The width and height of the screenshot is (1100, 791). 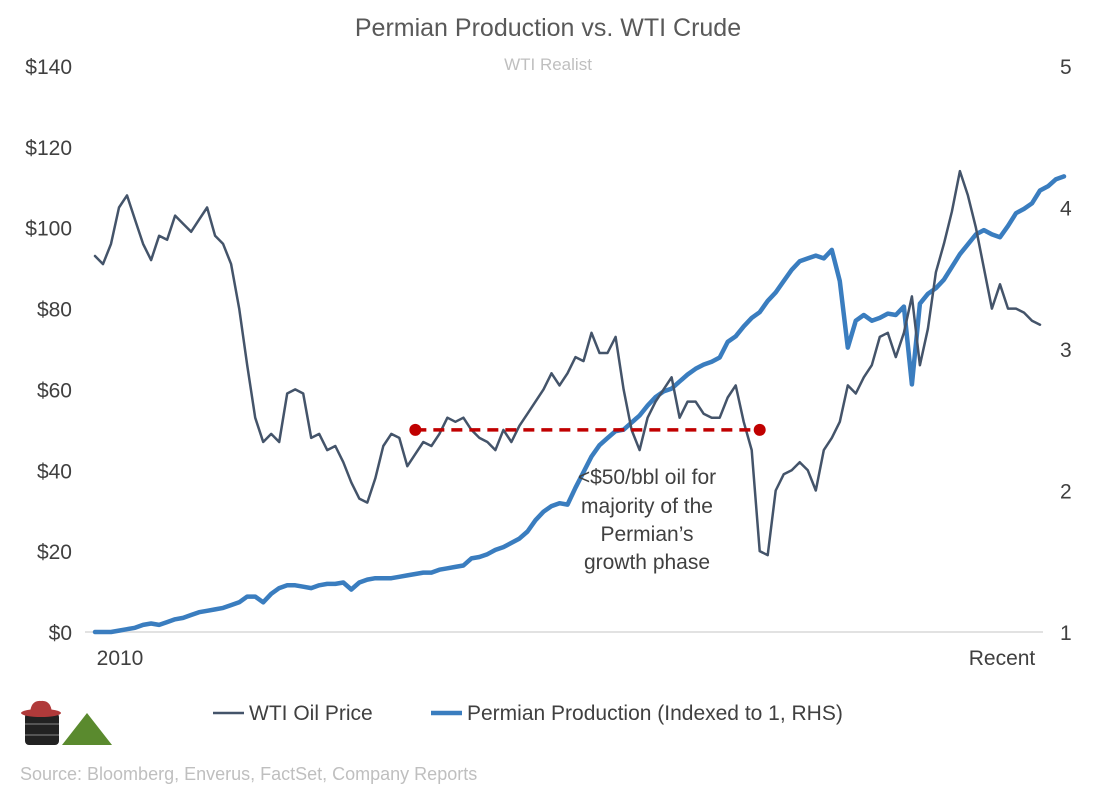 I want to click on right-axis-ticks: 1 2 3 4 5, so click(x=1066, y=350).